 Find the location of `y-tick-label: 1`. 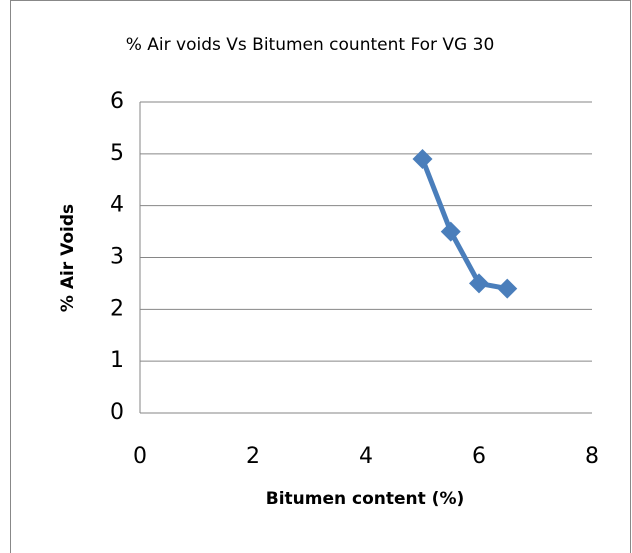

y-tick-label: 1 is located at coordinates (117, 360).